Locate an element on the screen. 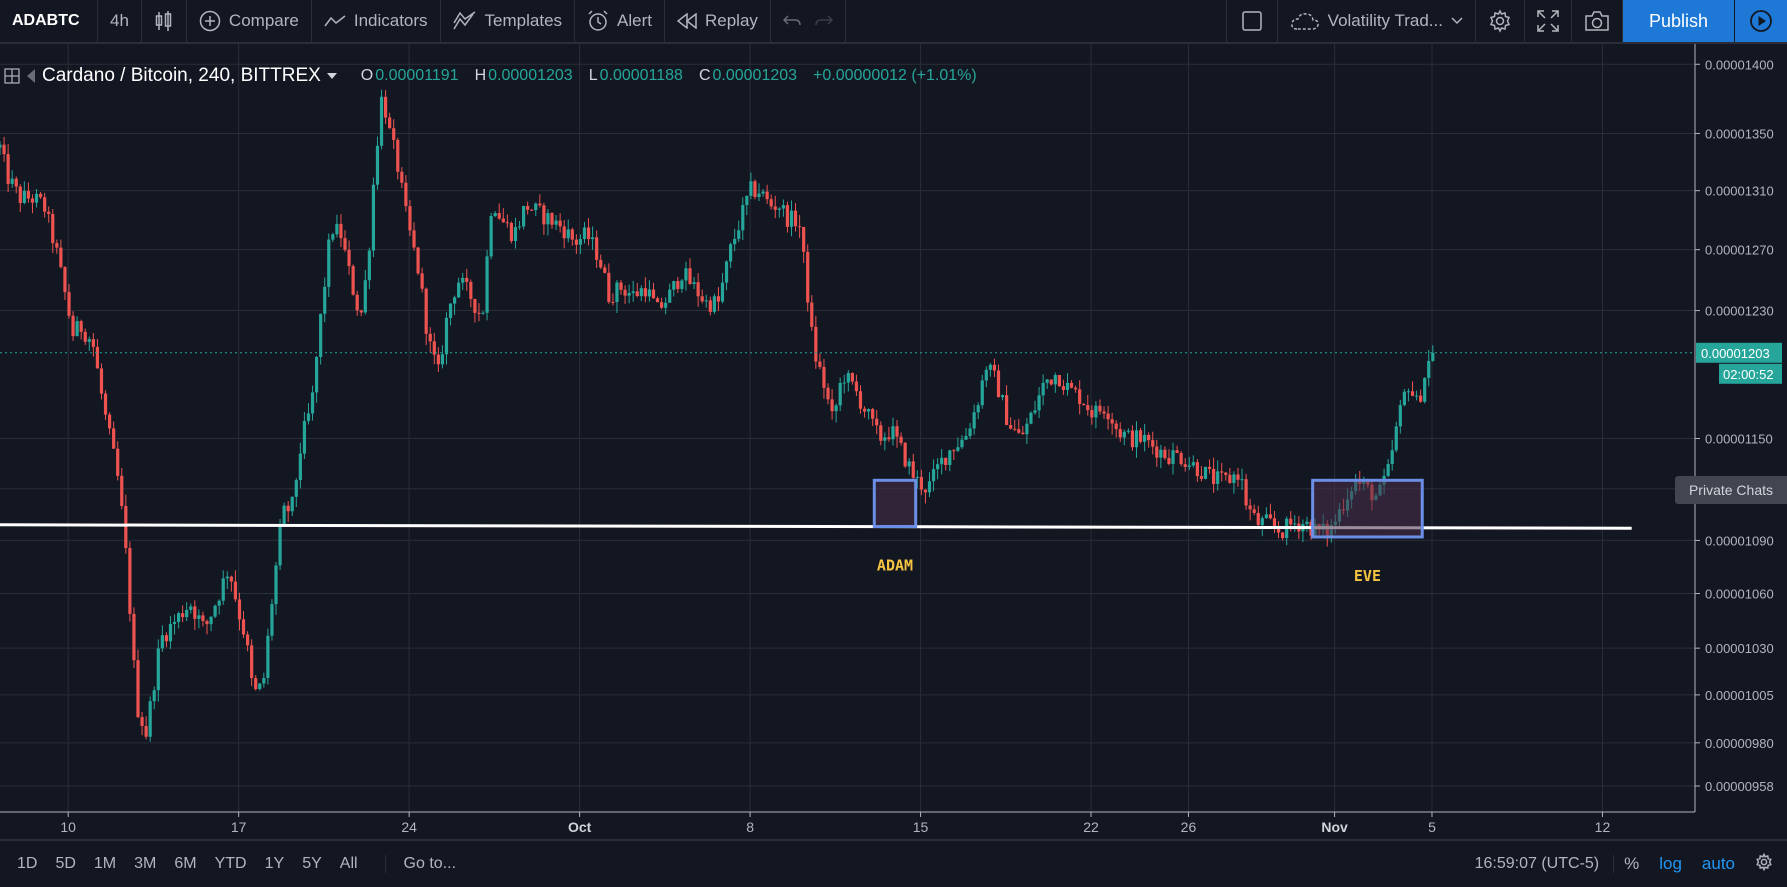 The height and width of the screenshot is (887, 1787). compare-button: Compare is located at coordinates (249, 21).